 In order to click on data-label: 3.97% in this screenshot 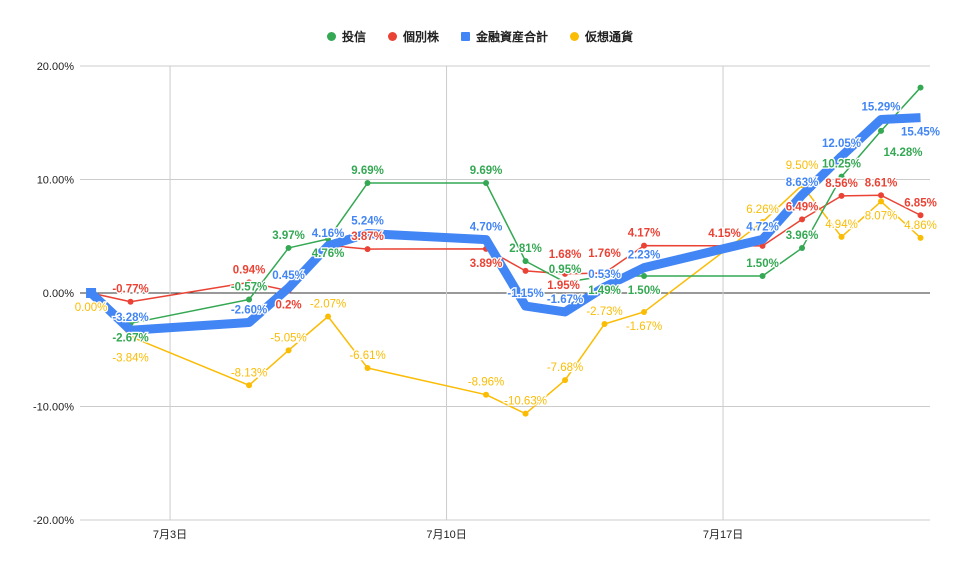, I will do `click(288, 236)`.